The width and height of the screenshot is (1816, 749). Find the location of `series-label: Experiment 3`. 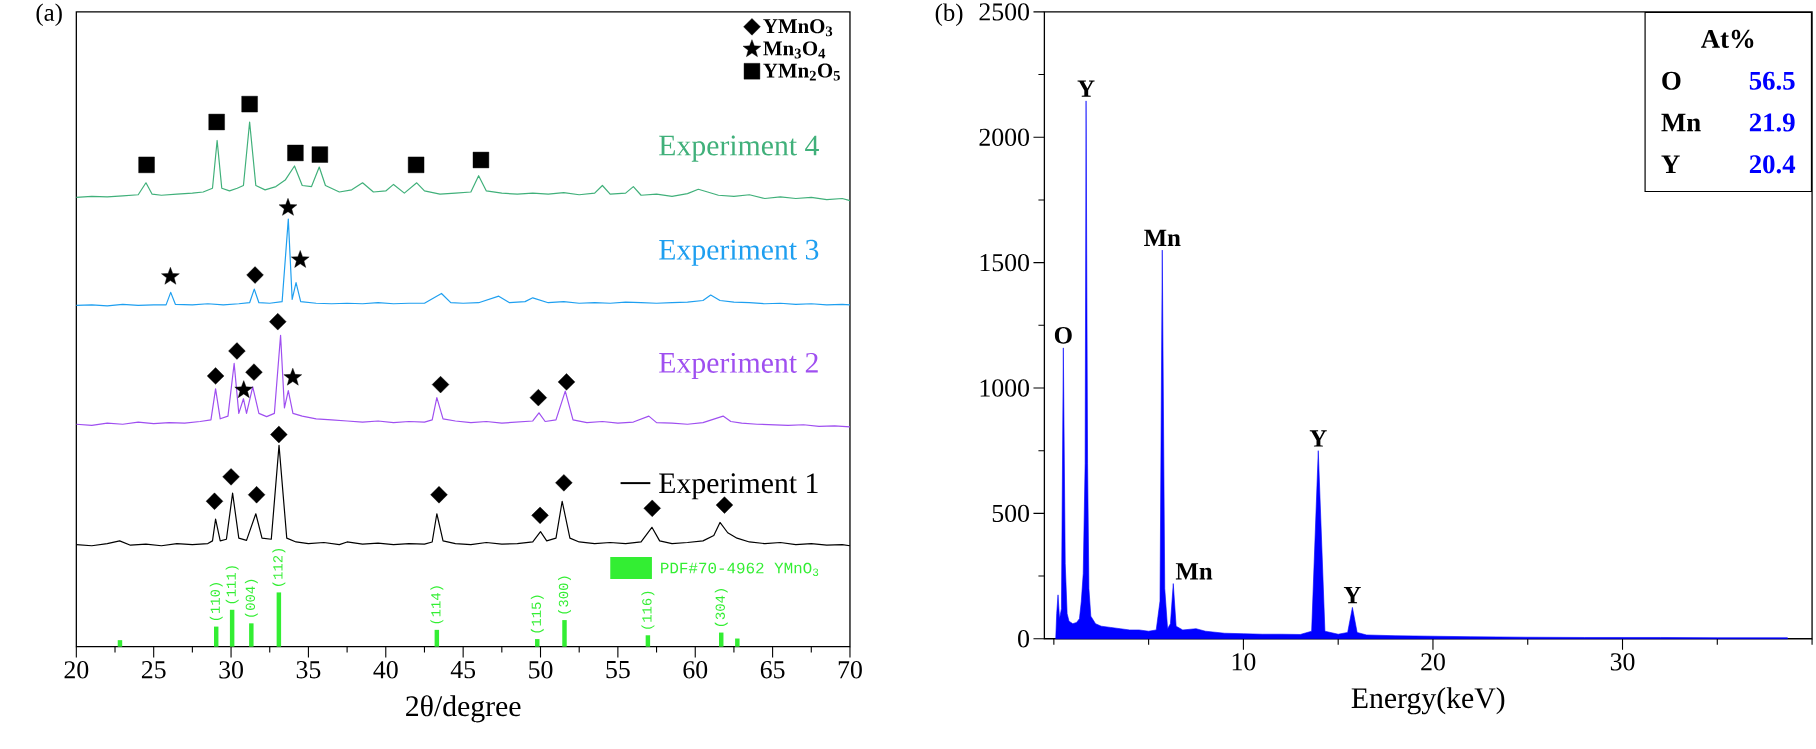

series-label: Experiment 3 is located at coordinates (739, 252).